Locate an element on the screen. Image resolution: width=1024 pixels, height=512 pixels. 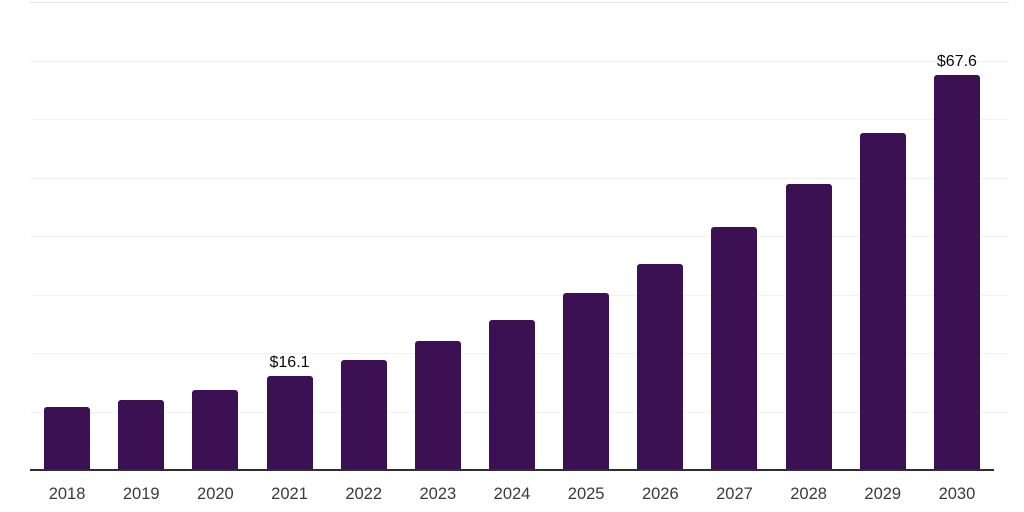
x-axis-label-2027: 2027 is located at coordinates (734, 494).